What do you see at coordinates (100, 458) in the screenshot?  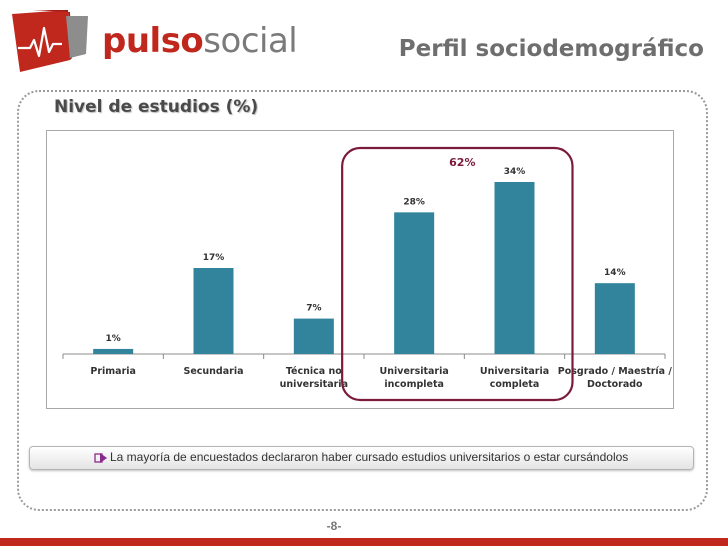 I see `arrow-right-icon` at bounding box center [100, 458].